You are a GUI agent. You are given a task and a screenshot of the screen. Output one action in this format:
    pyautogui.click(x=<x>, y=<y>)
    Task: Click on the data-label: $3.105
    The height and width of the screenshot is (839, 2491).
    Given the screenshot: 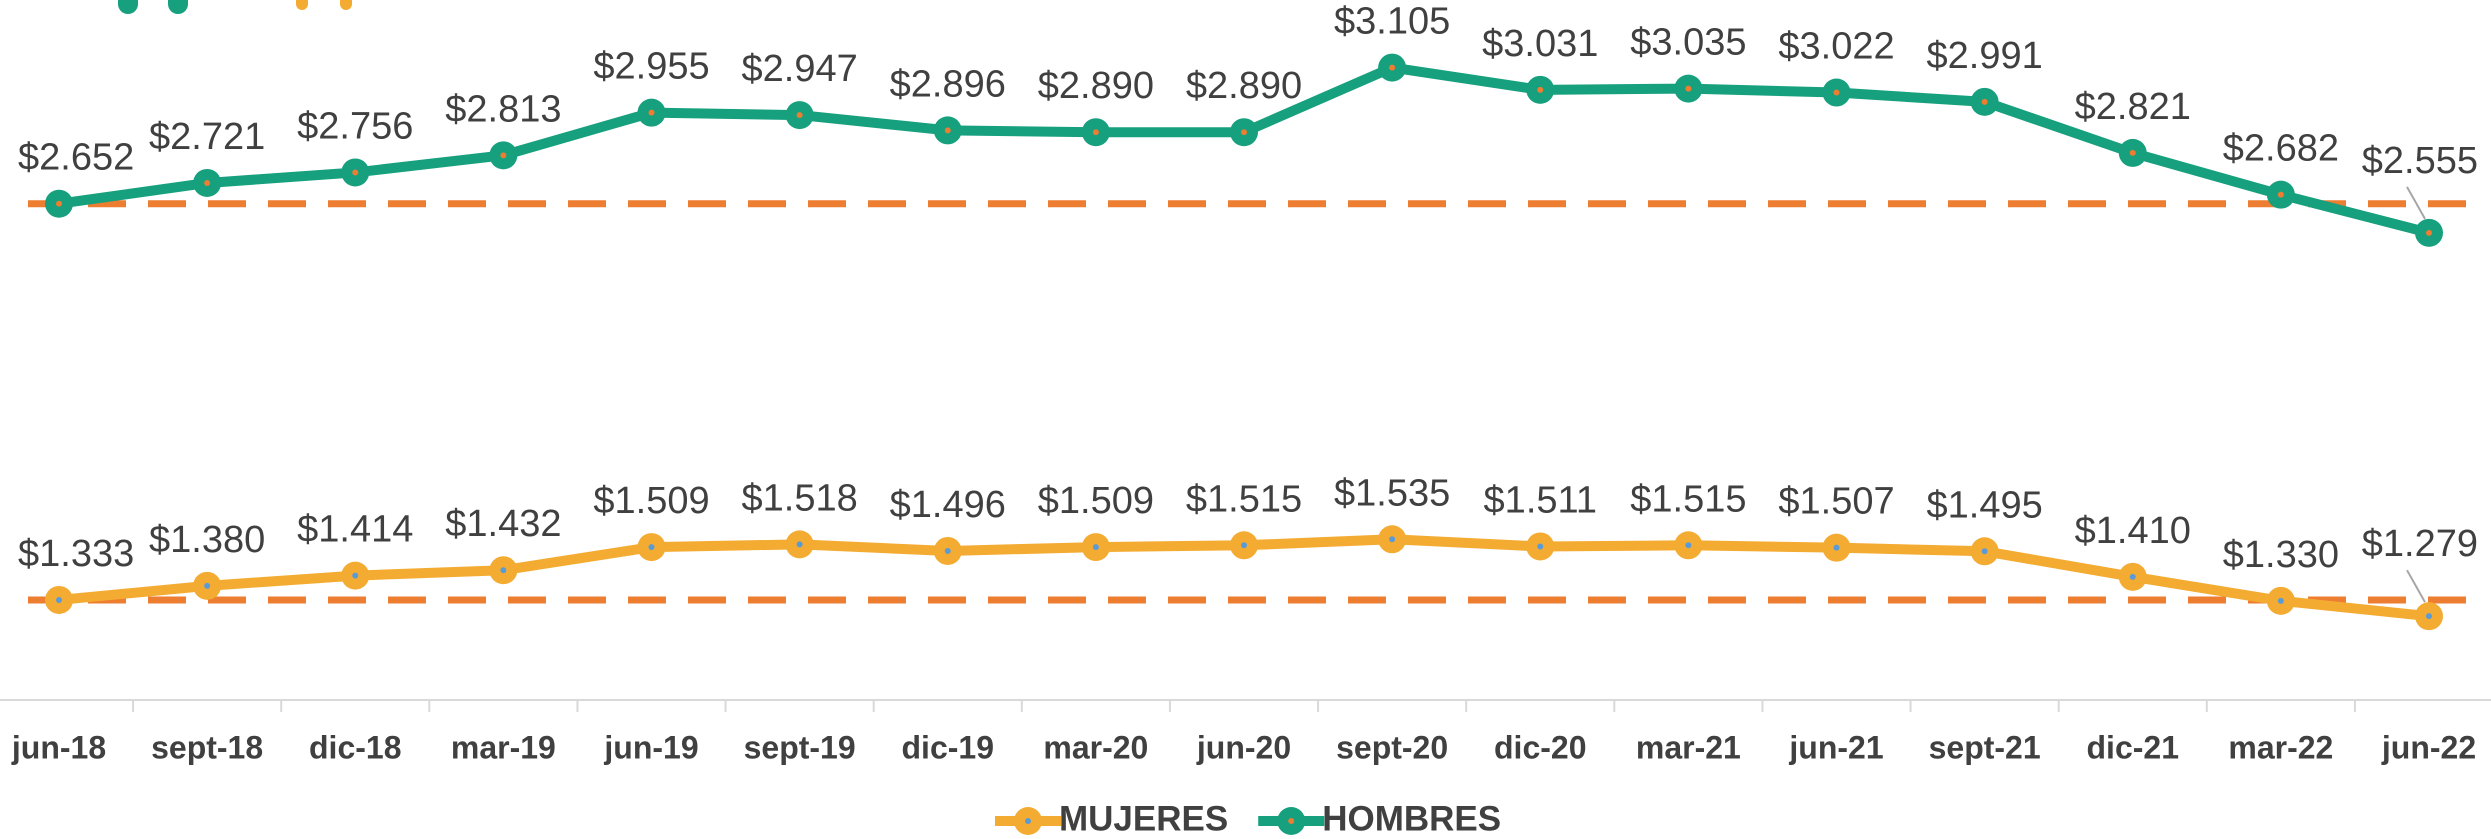 What is the action you would take?
    pyautogui.click(x=1392, y=22)
    